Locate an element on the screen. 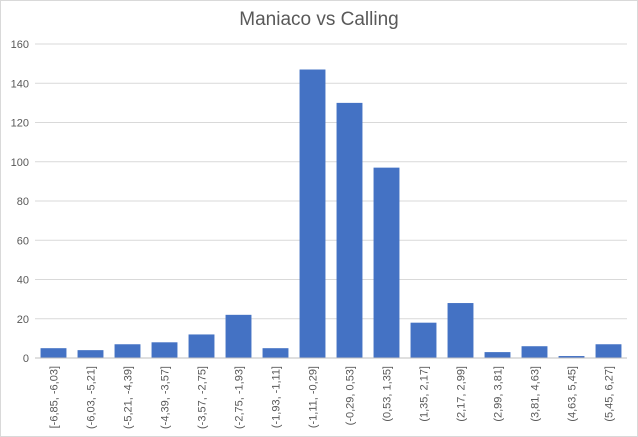 This screenshot has height=437, width=638. y-tick-label: 60 is located at coordinates (23, 241).